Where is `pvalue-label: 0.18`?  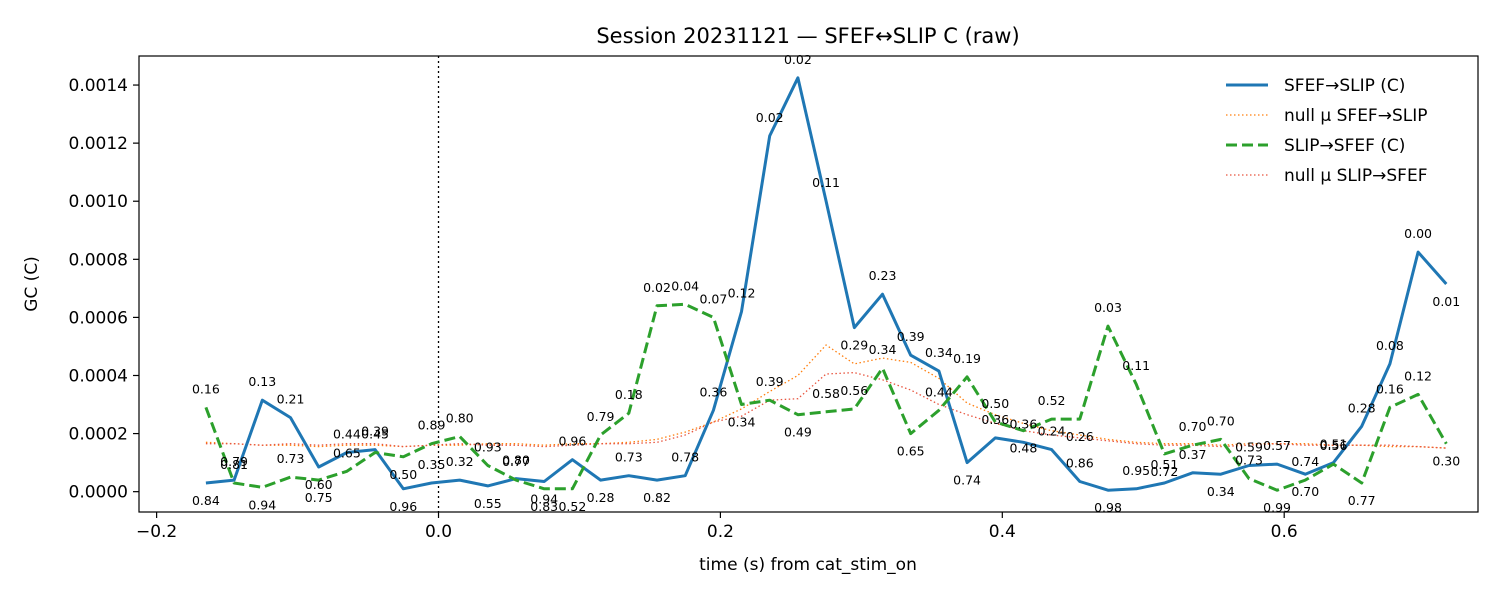
pvalue-label: 0.18 is located at coordinates (629, 394).